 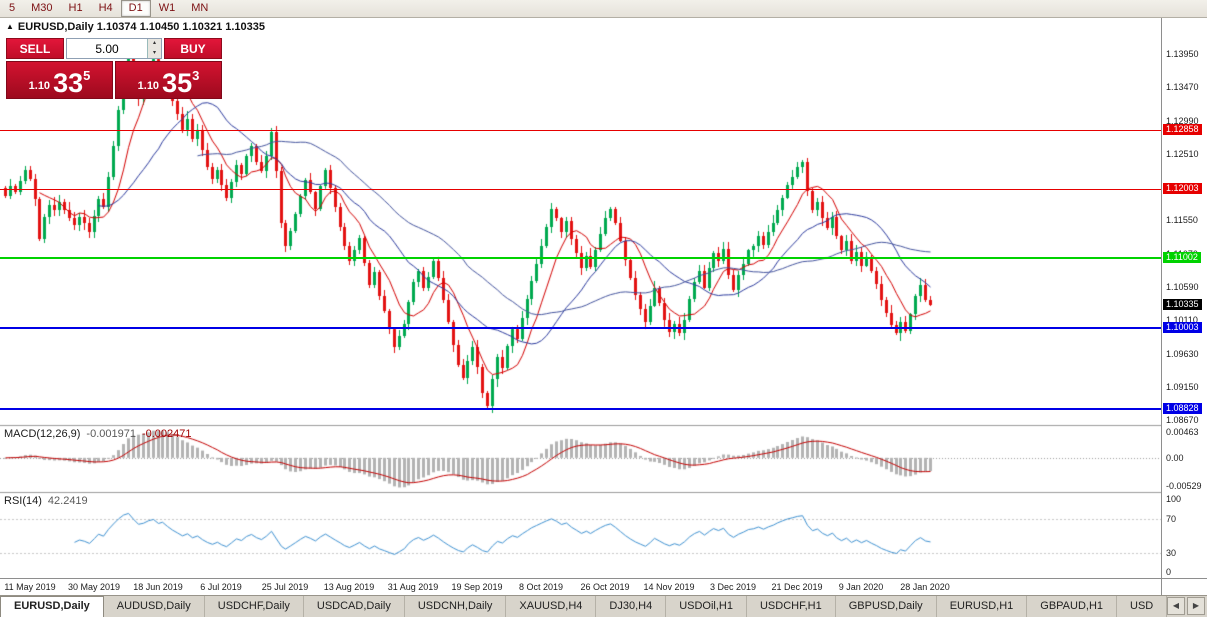 What do you see at coordinates (1182, 121) in the screenshot?
I see `price-tick: 1.12990` at bounding box center [1182, 121].